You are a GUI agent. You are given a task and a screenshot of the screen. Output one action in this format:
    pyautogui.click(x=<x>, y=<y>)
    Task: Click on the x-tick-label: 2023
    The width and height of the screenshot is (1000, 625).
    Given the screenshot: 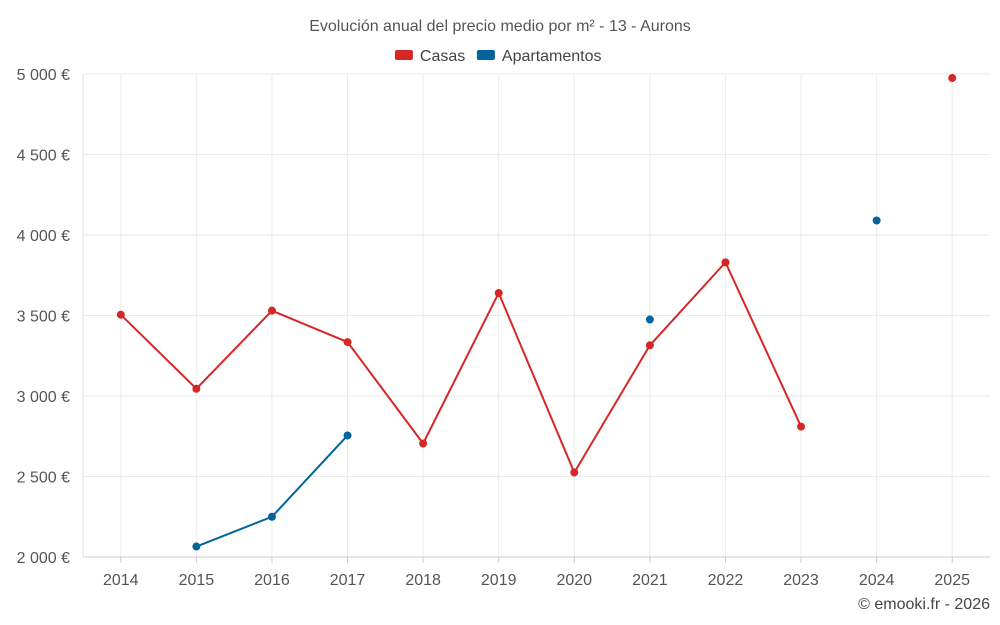 What is the action you would take?
    pyautogui.click(x=801, y=580)
    